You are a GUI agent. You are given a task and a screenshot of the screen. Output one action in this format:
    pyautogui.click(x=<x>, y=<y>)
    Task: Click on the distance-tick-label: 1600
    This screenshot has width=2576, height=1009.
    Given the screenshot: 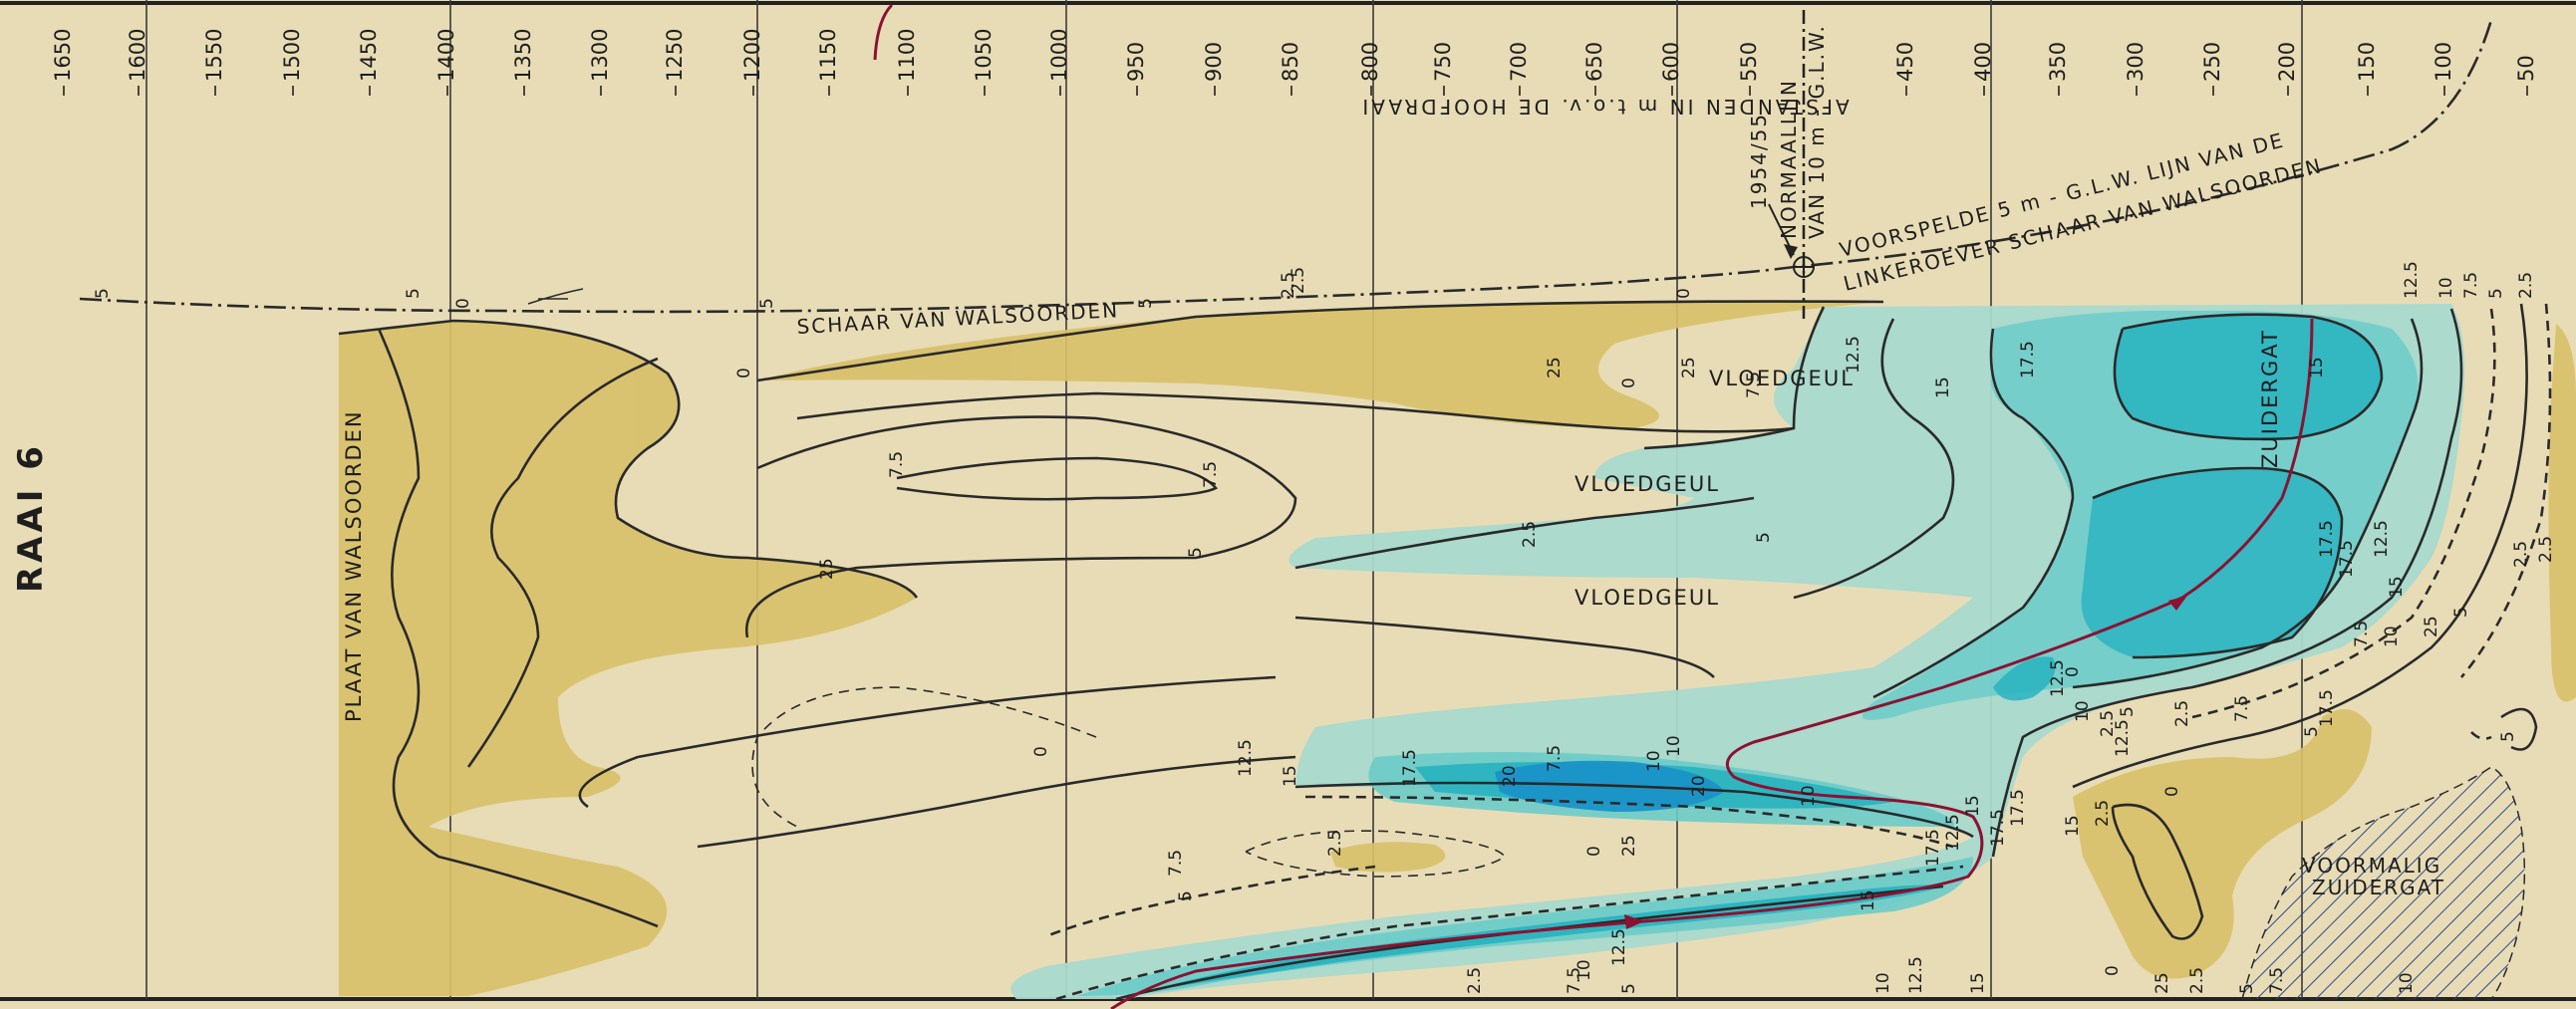 What is the action you would take?
    pyautogui.click(x=137, y=56)
    